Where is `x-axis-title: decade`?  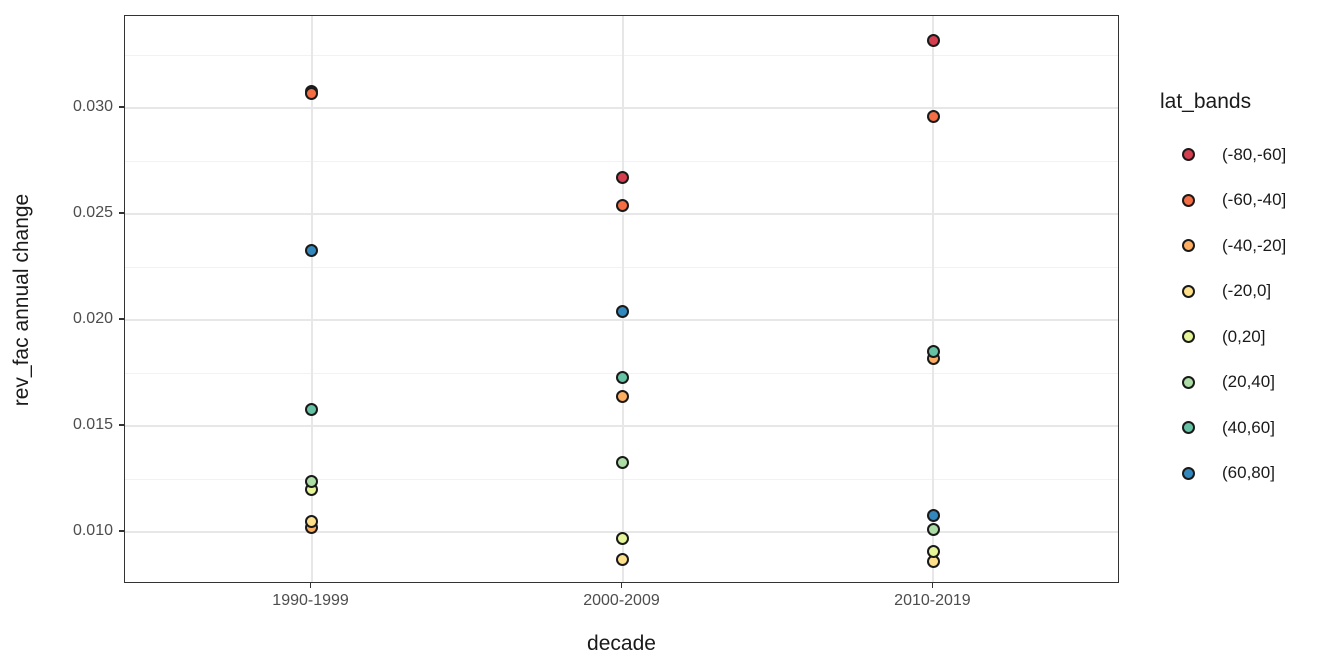
x-axis-title: decade is located at coordinates (621, 643).